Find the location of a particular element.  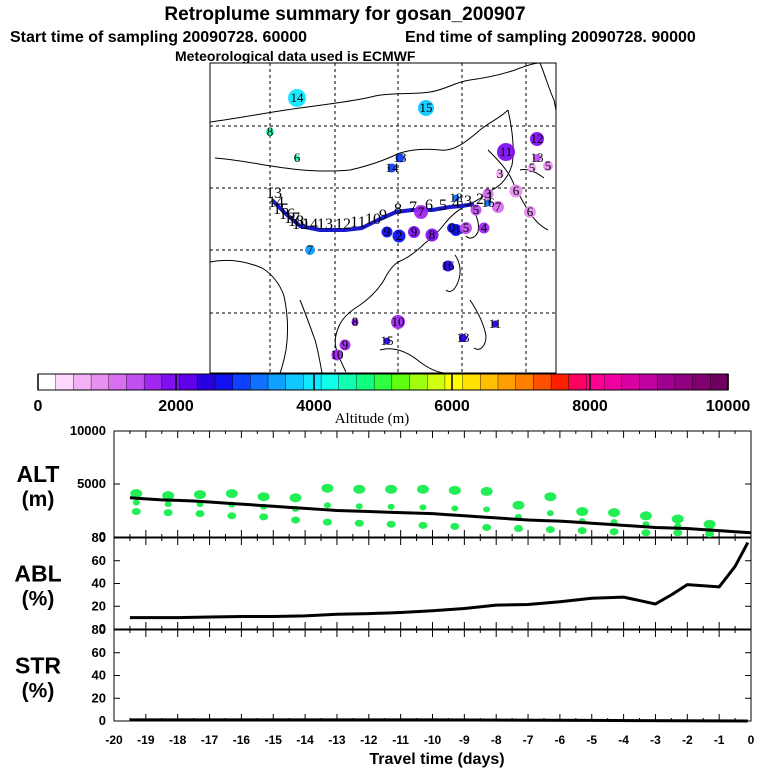

mean-trajectory-path is located at coordinates (372, 215).